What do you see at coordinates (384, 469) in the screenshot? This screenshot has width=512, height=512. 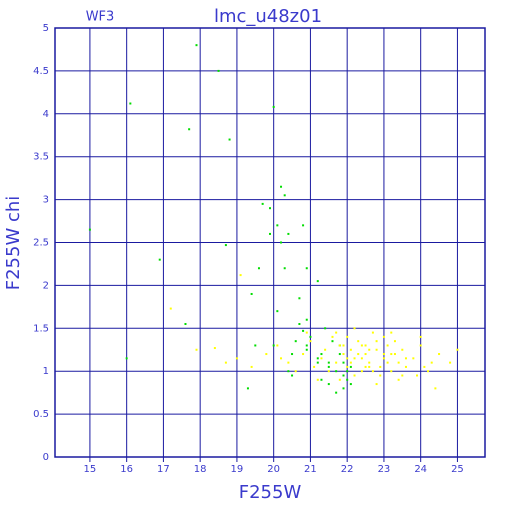 I see `x-tick-label: 23` at bounding box center [384, 469].